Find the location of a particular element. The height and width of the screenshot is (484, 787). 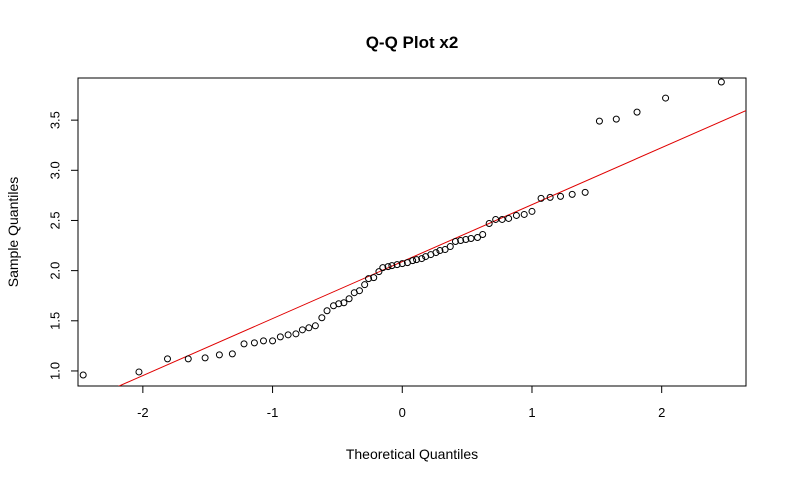

x-tick-label: -1 is located at coordinates (273, 412).